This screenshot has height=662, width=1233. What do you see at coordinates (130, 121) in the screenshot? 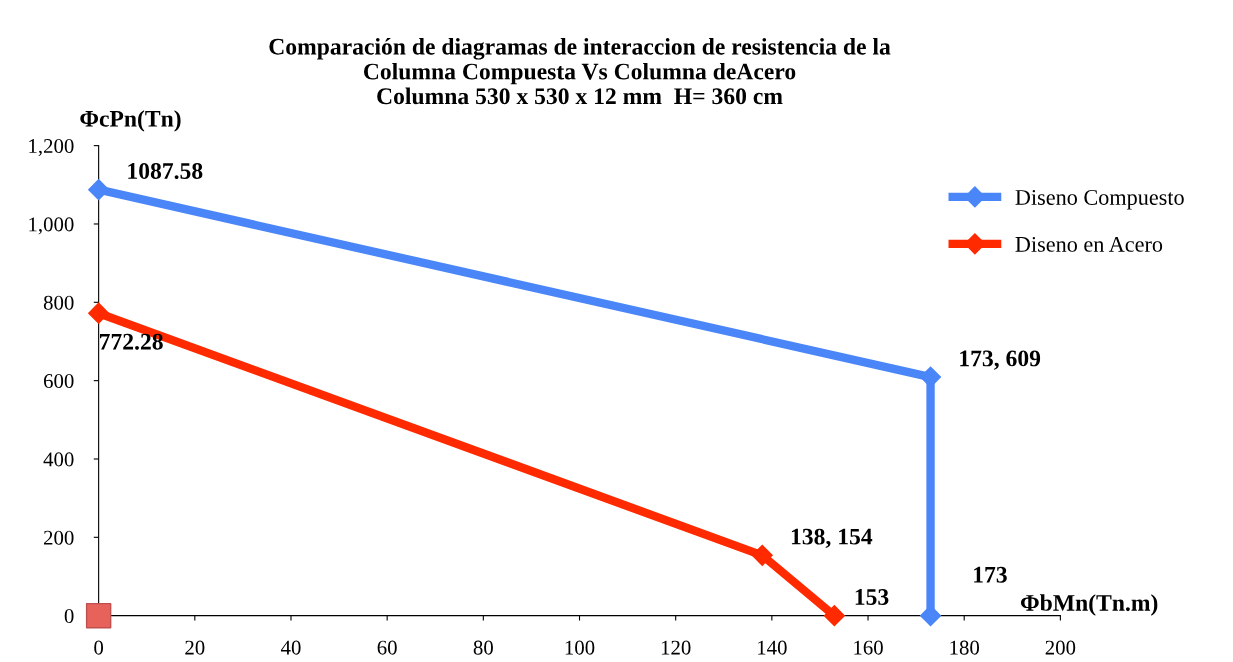
I see `y-axis-title: ΦcPn(Tn)` at bounding box center [130, 121].